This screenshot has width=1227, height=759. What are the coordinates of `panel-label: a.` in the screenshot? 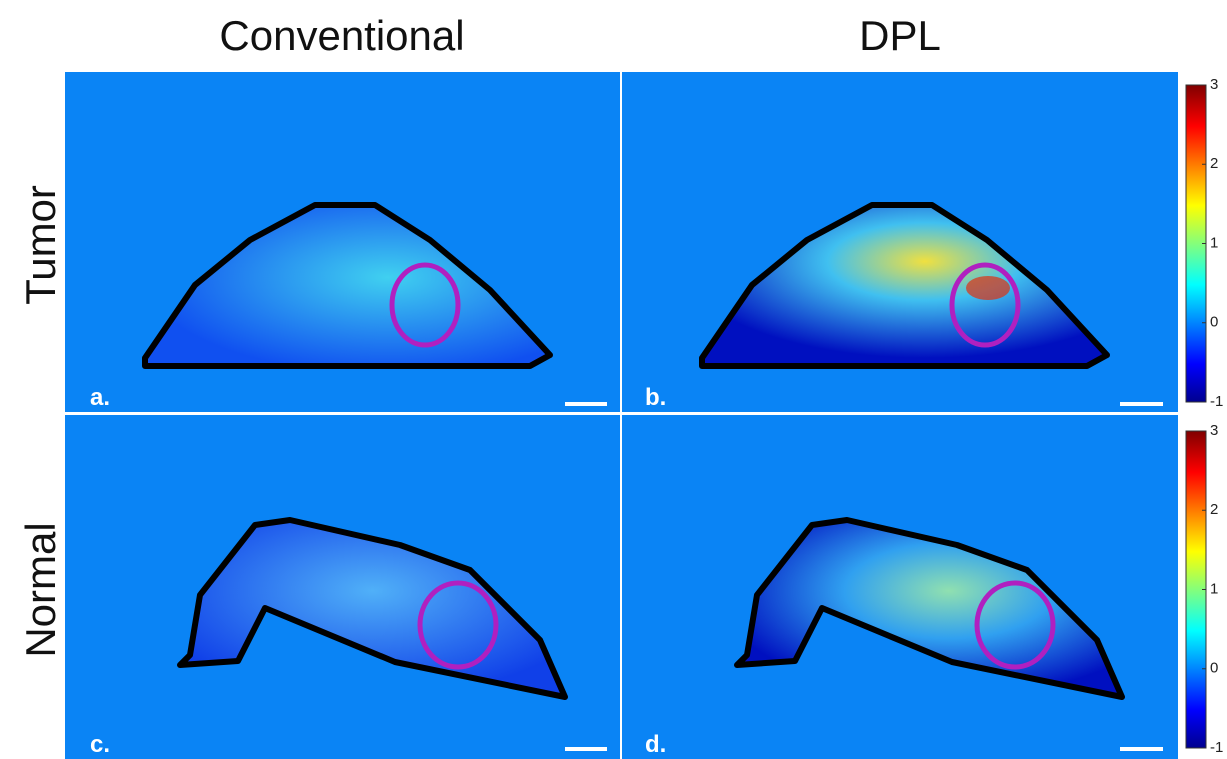 It's located at (100, 397).